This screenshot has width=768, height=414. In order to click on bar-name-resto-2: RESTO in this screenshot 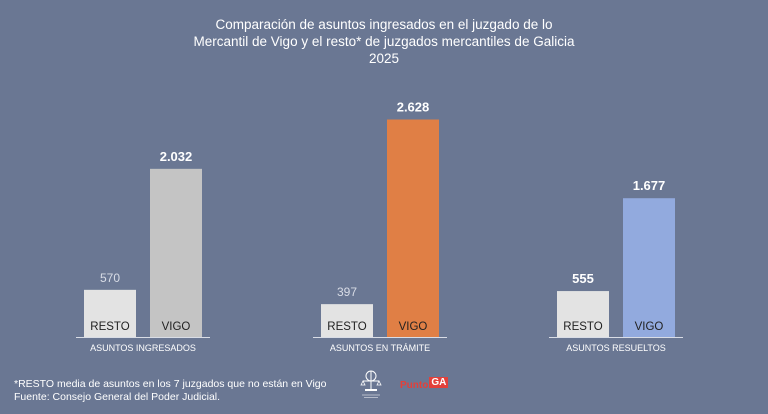, I will do `click(346, 327)`.